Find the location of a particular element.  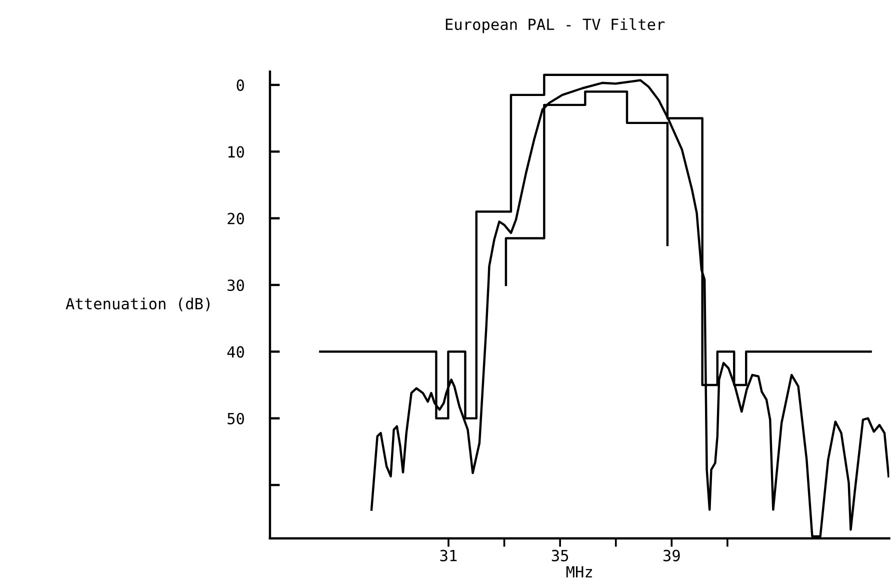

line-series is located at coordinates (586, 188).